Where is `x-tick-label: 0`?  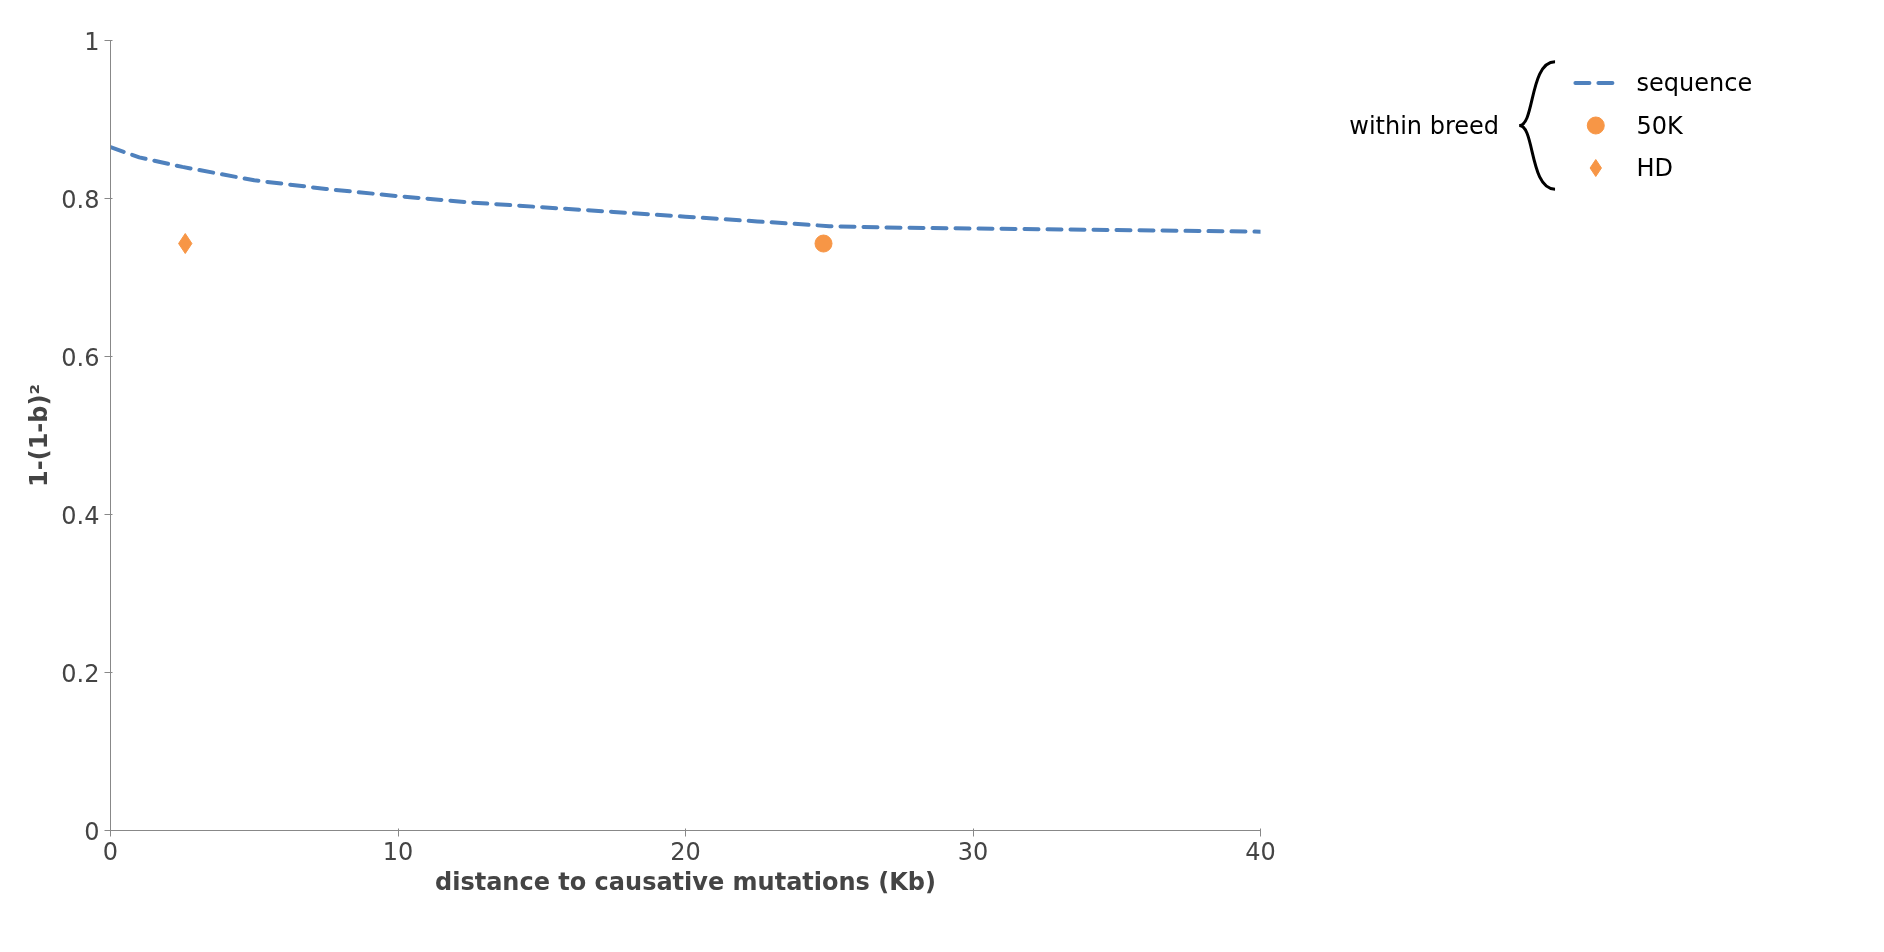
x-tick-label: 0 is located at coordinates (110, 851).